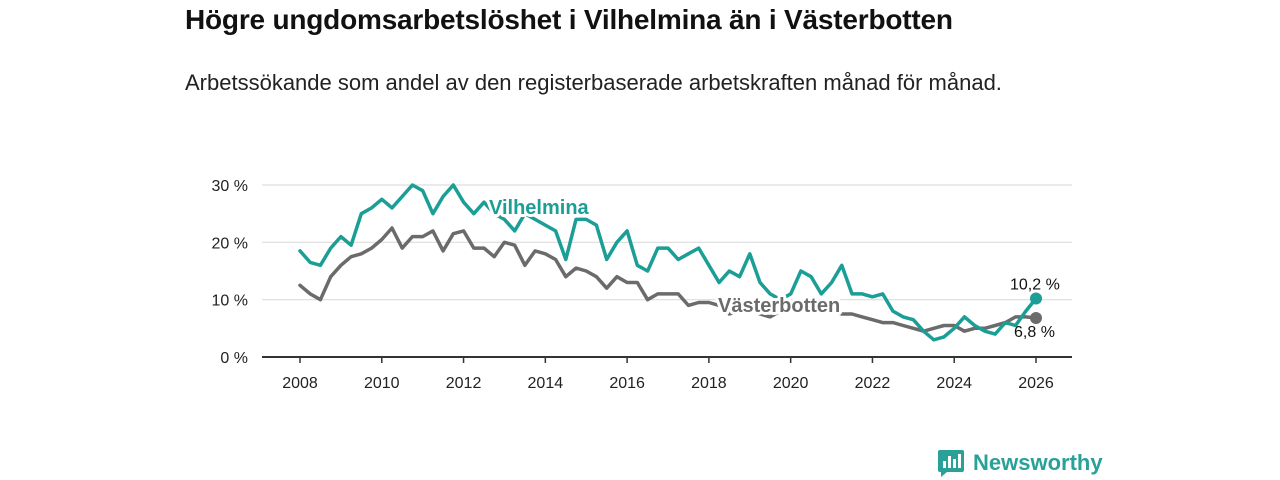 The image size is (1280, 480). What do you see at coordinates (234, 358) in the screenshot?
I see `y-tick-label: 0 %` at bounding box center [234, 358].